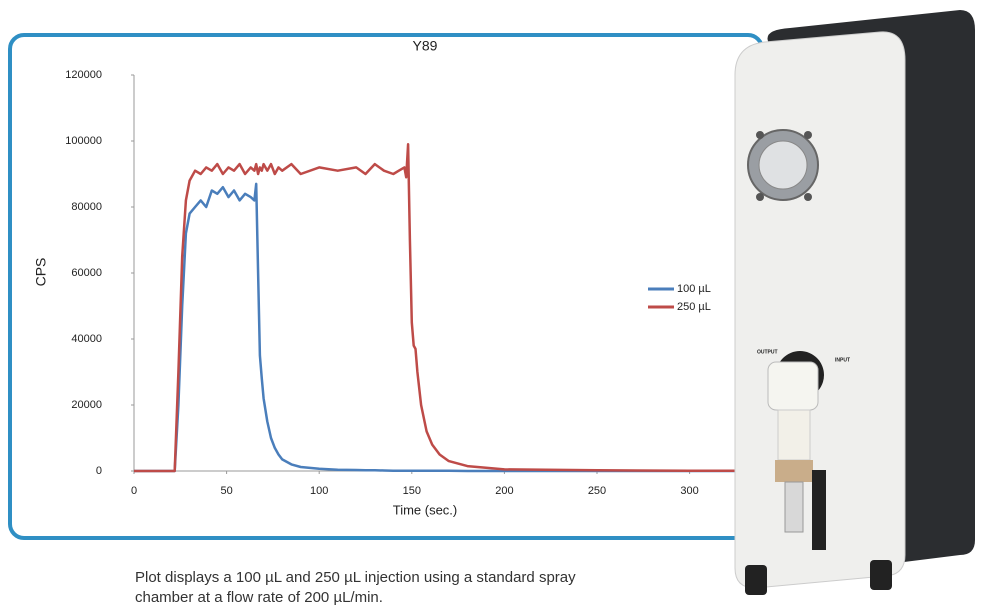  What do you see at coordinates (425, 509) in the screenshot?
I see `x-axis-label: Time (sec.)` at bounding box center [425, 509].